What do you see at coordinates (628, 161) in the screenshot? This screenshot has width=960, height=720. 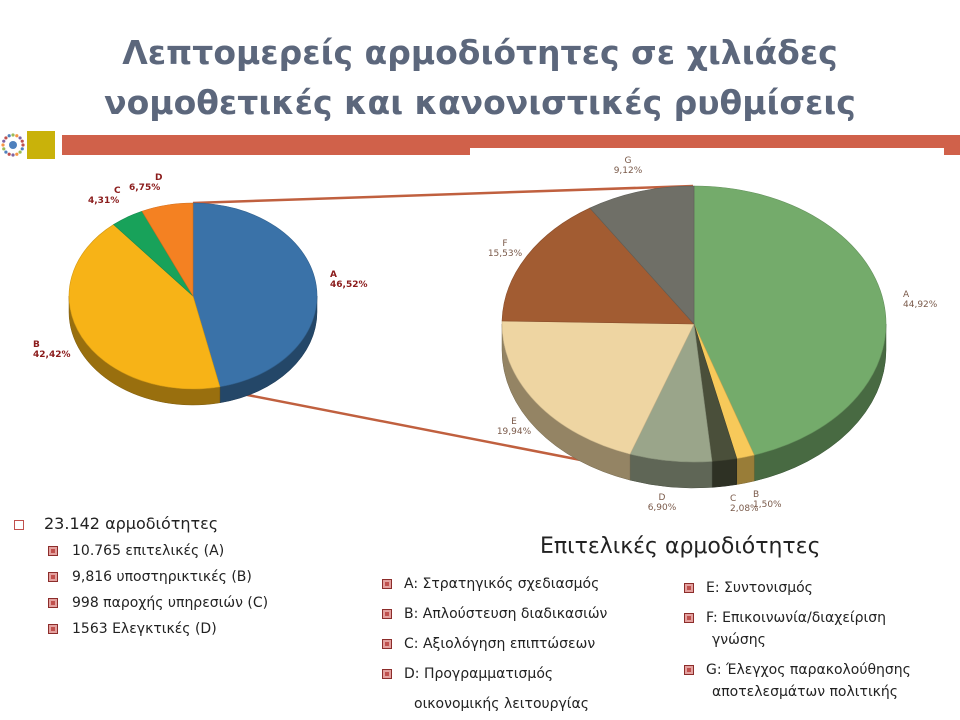 I see `slice-label-G: G` at bounding box center [628, 161].